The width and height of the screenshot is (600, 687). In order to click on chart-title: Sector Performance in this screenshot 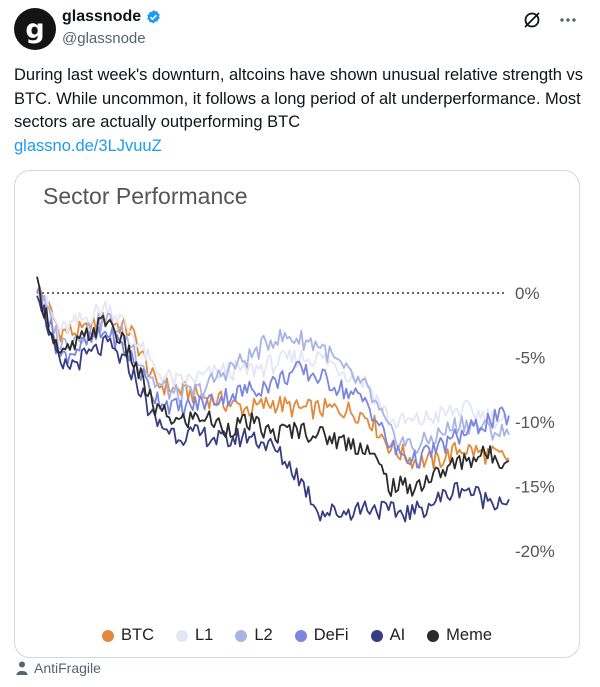, I will do `click(145, 196)`.